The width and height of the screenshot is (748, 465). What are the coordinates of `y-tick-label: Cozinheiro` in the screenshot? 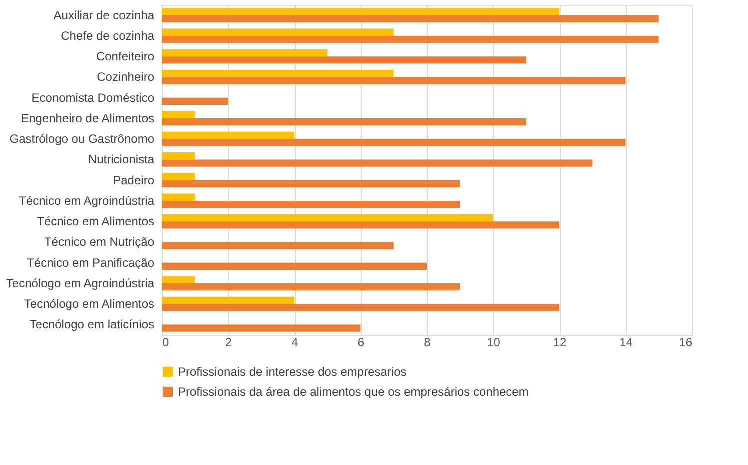 It's located at (126, 77).